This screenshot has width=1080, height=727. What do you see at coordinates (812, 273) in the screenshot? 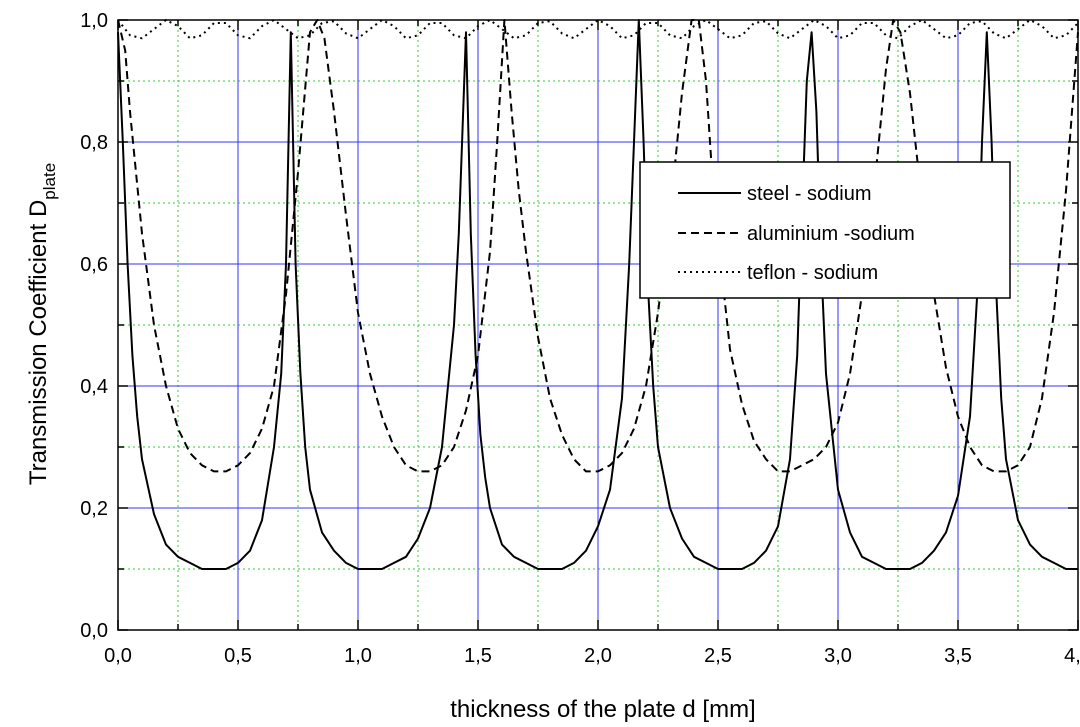
I see `legend-label-teflon: teflon - sodium` at bounding box center [812, 273].